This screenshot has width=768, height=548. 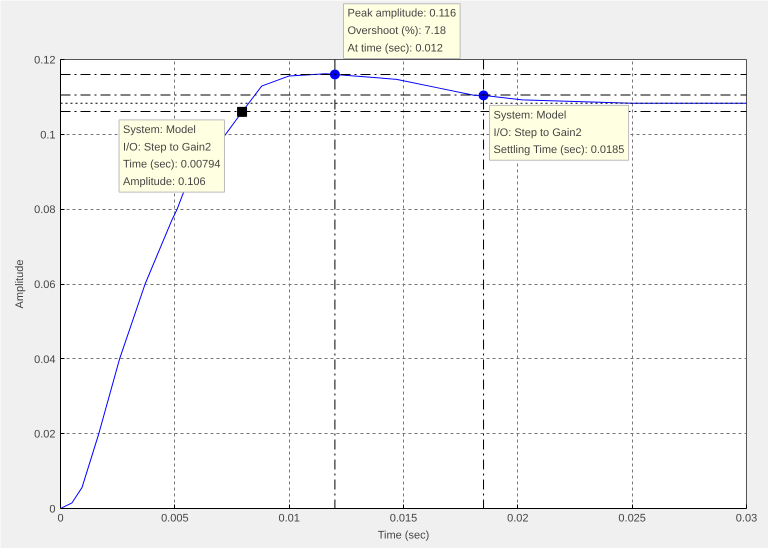 I want to click on x-tick-label: 0.005, so click(x=175, y=518).